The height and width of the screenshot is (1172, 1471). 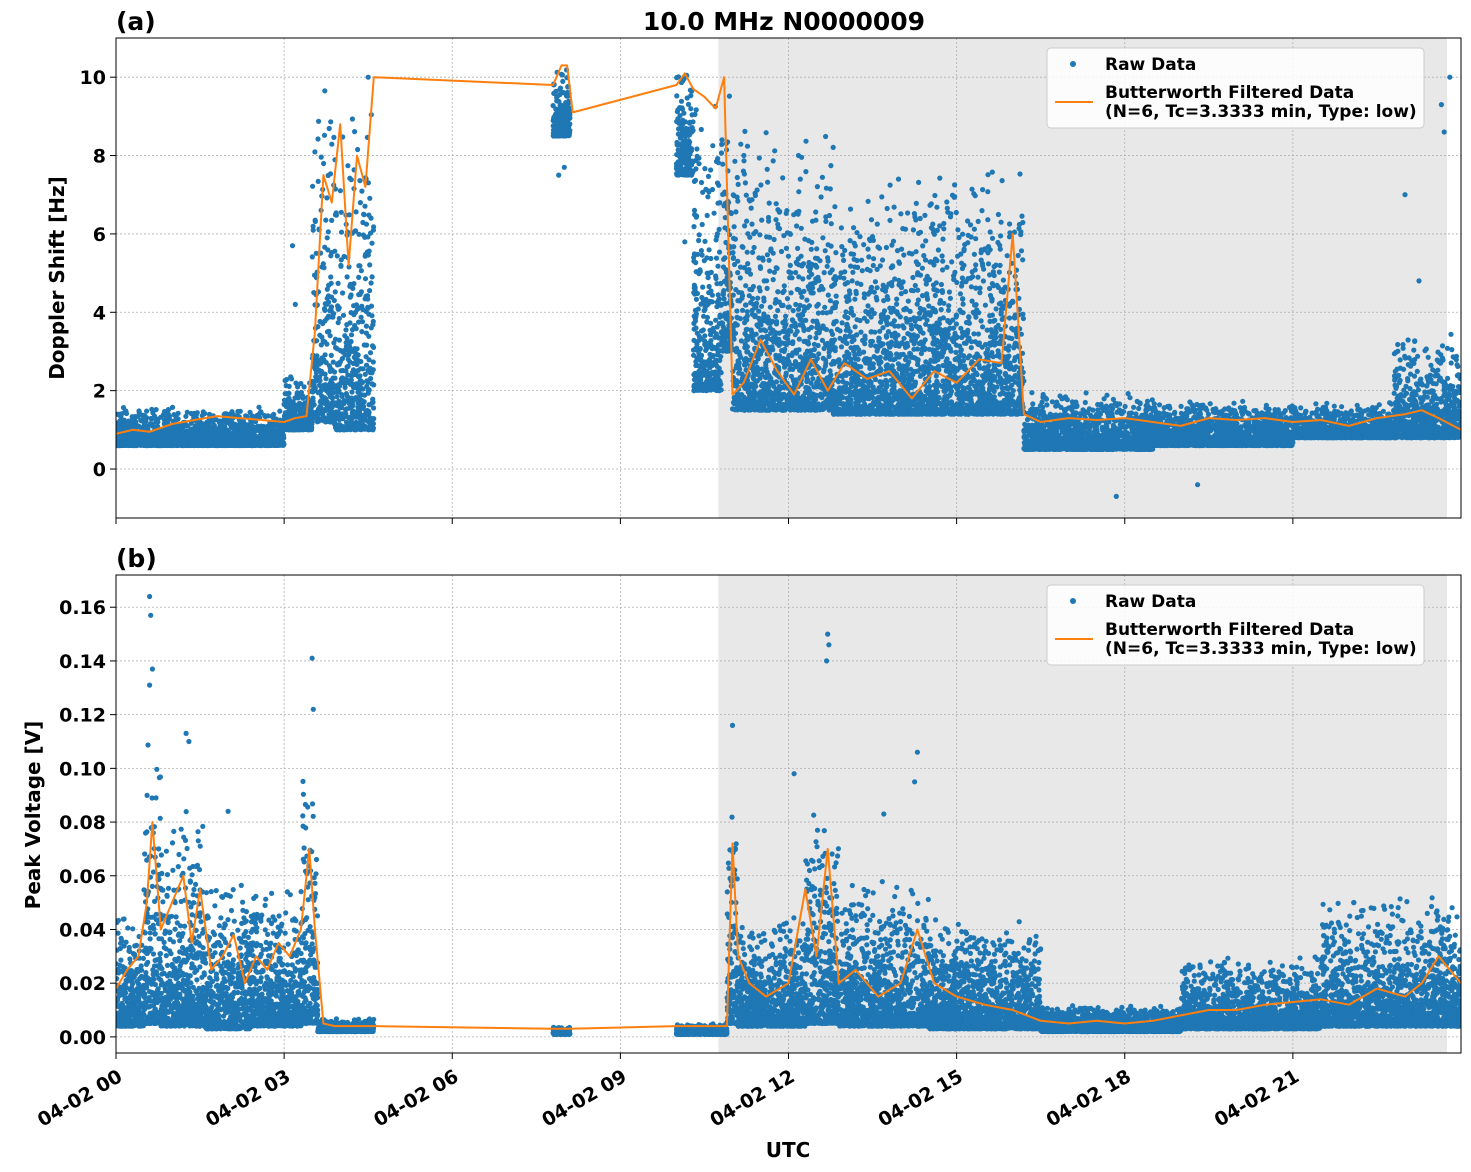 I want to click on y-axis-label-a: Doppler Shift [Hz], so click(x=57, y=278).